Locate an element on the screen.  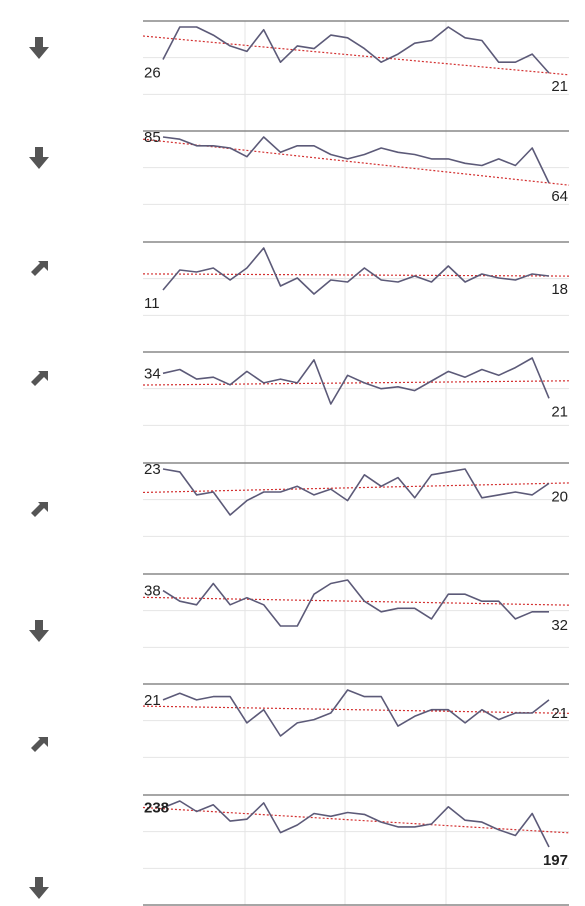
start-value-label: 238 is located at coordinates (156, 808).